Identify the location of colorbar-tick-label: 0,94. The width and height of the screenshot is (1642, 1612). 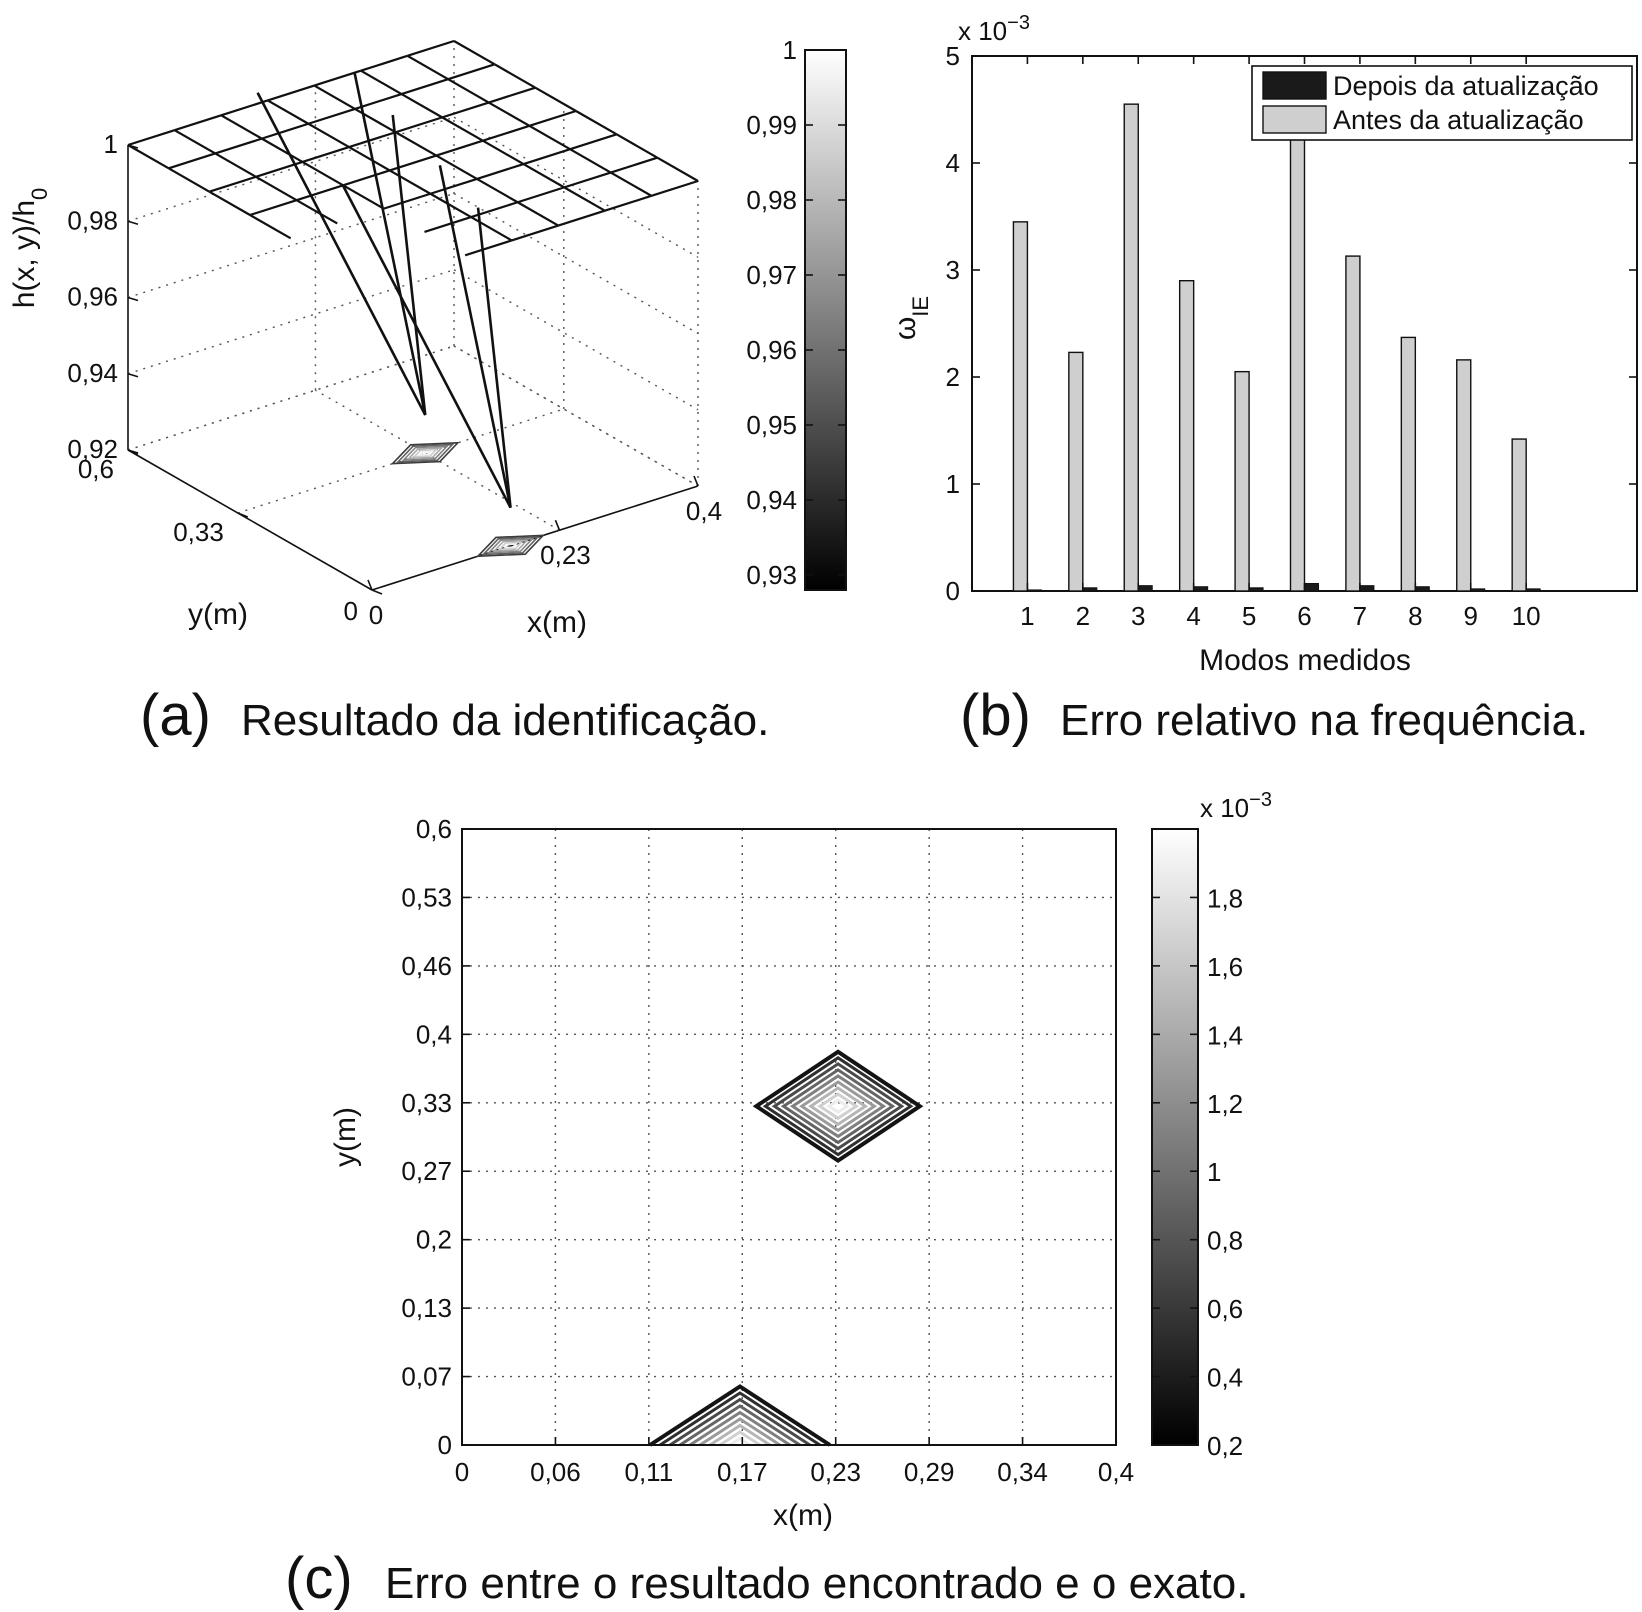
(771, 500).